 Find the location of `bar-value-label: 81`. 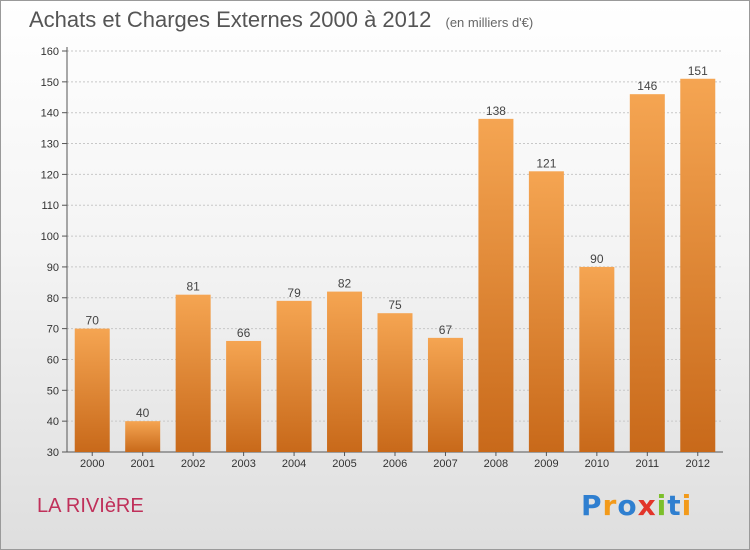

bar-value-label: 81 is located at coordinates (193, 287).